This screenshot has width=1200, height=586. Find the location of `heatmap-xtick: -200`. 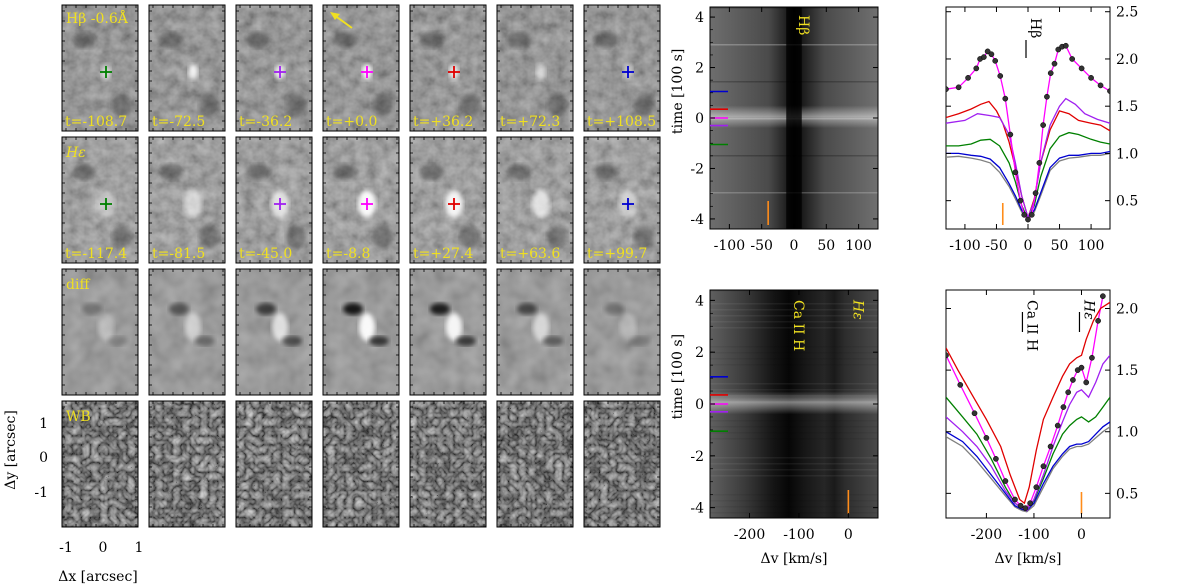

heatmap-xtick: -200 is located at coordinates (749, 535).